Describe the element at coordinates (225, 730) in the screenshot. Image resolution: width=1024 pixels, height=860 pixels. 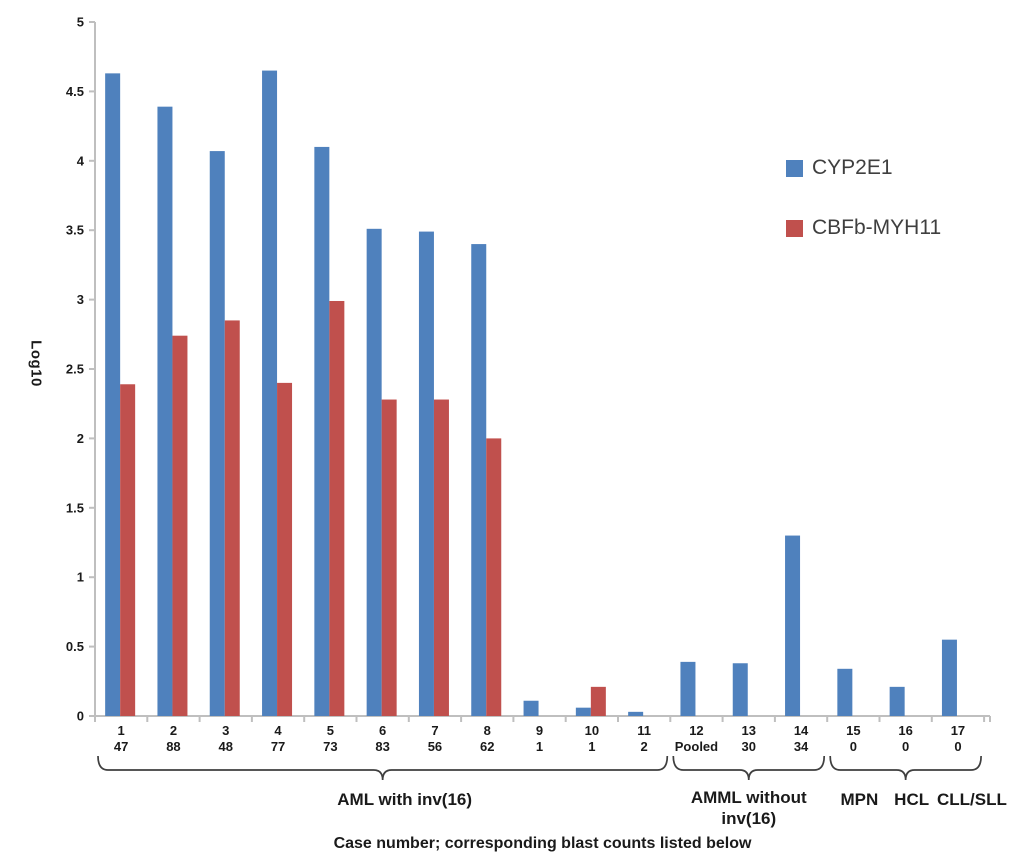
I see `case-number-label: 3` at that location.